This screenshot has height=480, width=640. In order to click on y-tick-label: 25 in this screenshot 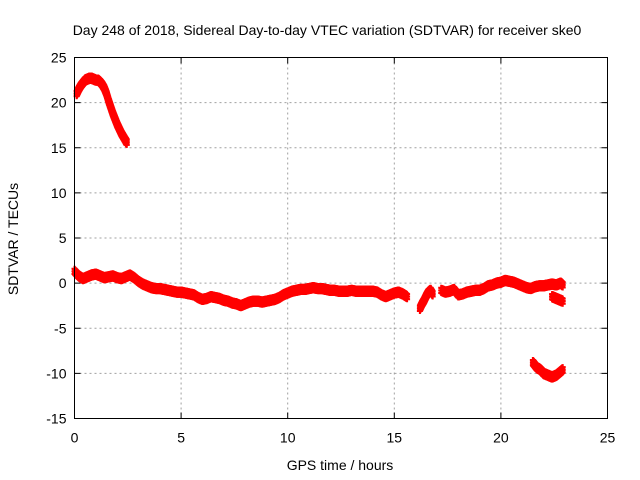, I will do `click(59, 58)`.